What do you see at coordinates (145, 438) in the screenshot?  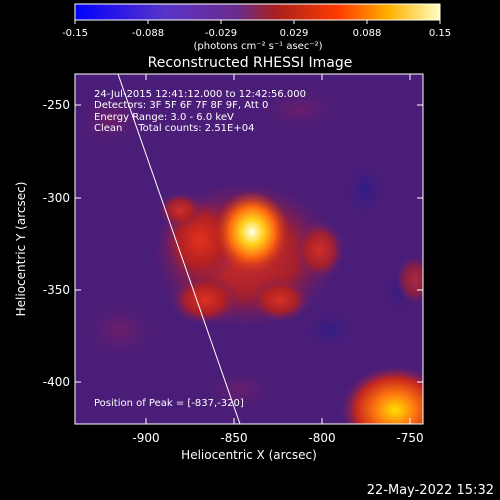 I see `x-tick-label: -900` at bounding box center [145, 438].